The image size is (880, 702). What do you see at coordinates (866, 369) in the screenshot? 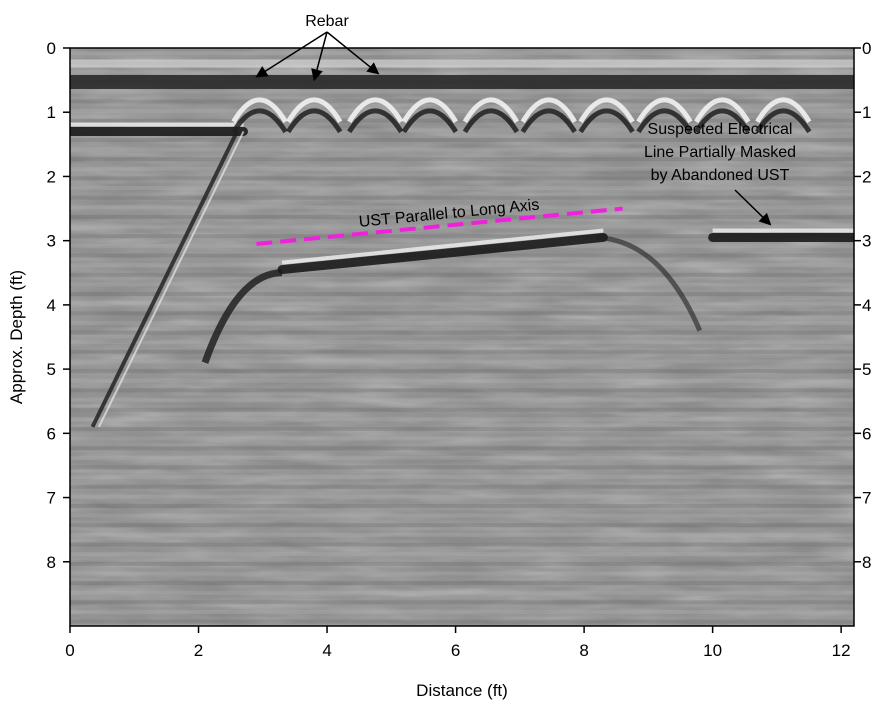
I see `right-y-tick-label-5: 5` at bounding box center [866, 369].